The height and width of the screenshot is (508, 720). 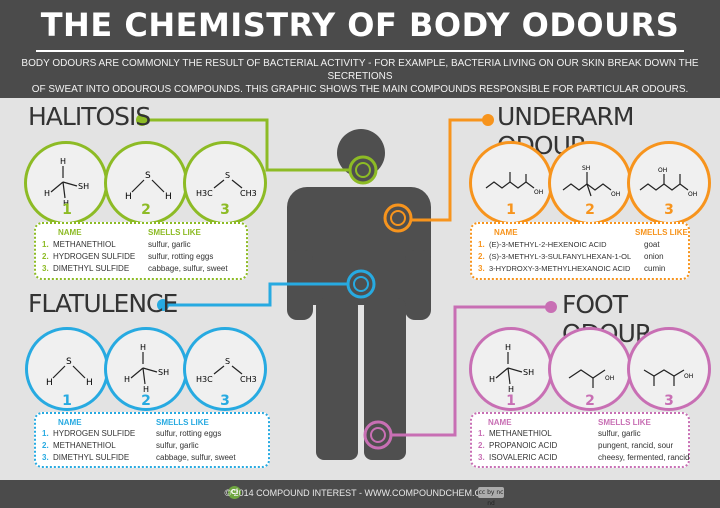 I want to click on halitosis-connector, so click(x=247, y=145).